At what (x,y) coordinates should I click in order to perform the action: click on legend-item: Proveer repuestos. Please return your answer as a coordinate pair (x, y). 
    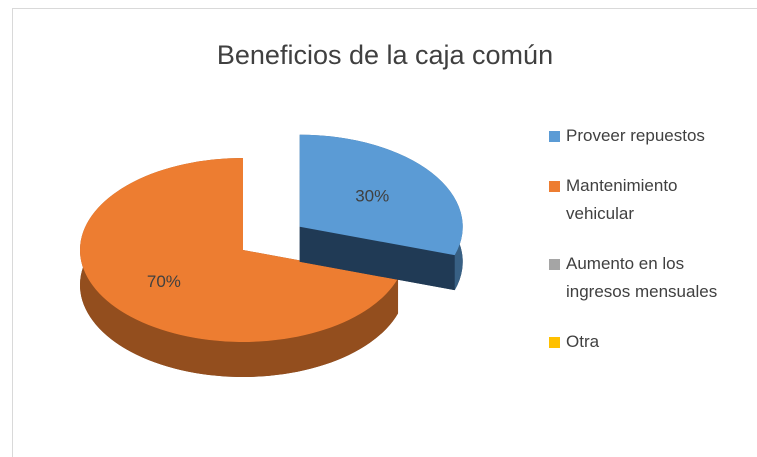
    Looking at the image, I should click on (647, 136).